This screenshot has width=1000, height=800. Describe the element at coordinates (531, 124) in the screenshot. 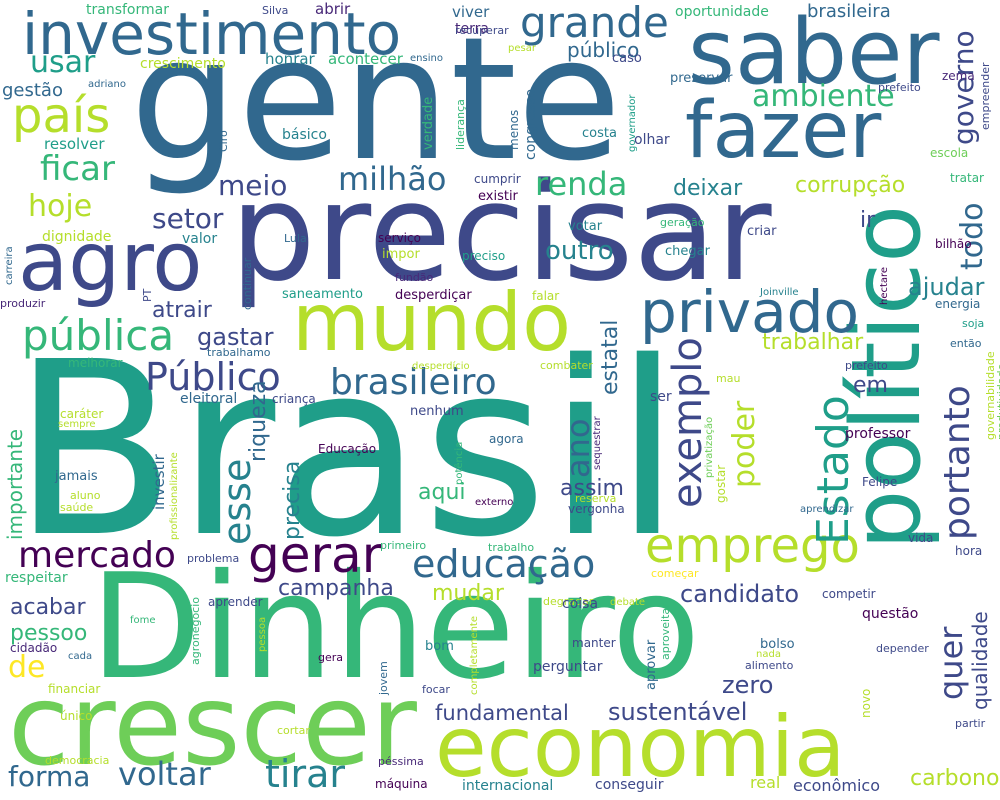

I see `word: congresso` at that location.